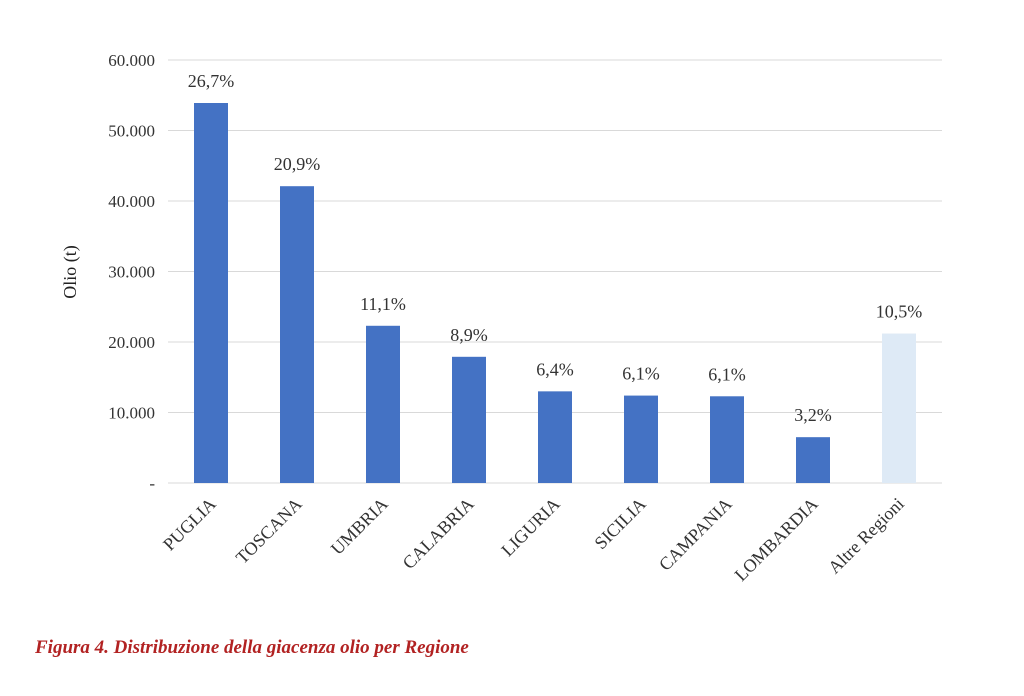  I want to click on y-tick-label: 60.000, so click(131, 60).